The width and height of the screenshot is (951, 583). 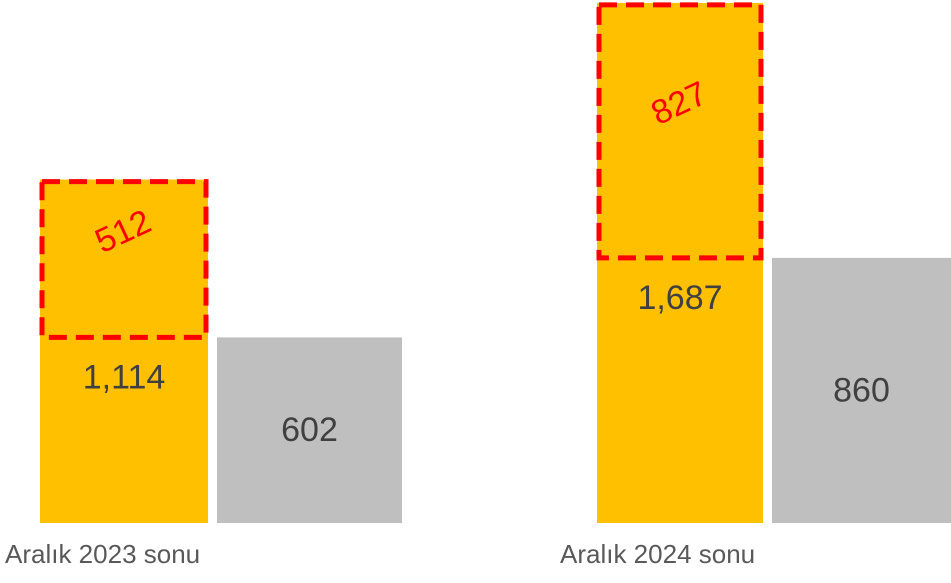 What do you see at coordinates (657, 554) in the screenshot?
I see `x-tick-label: Aralık 2024 sonu` at bounding box center [657, 554].